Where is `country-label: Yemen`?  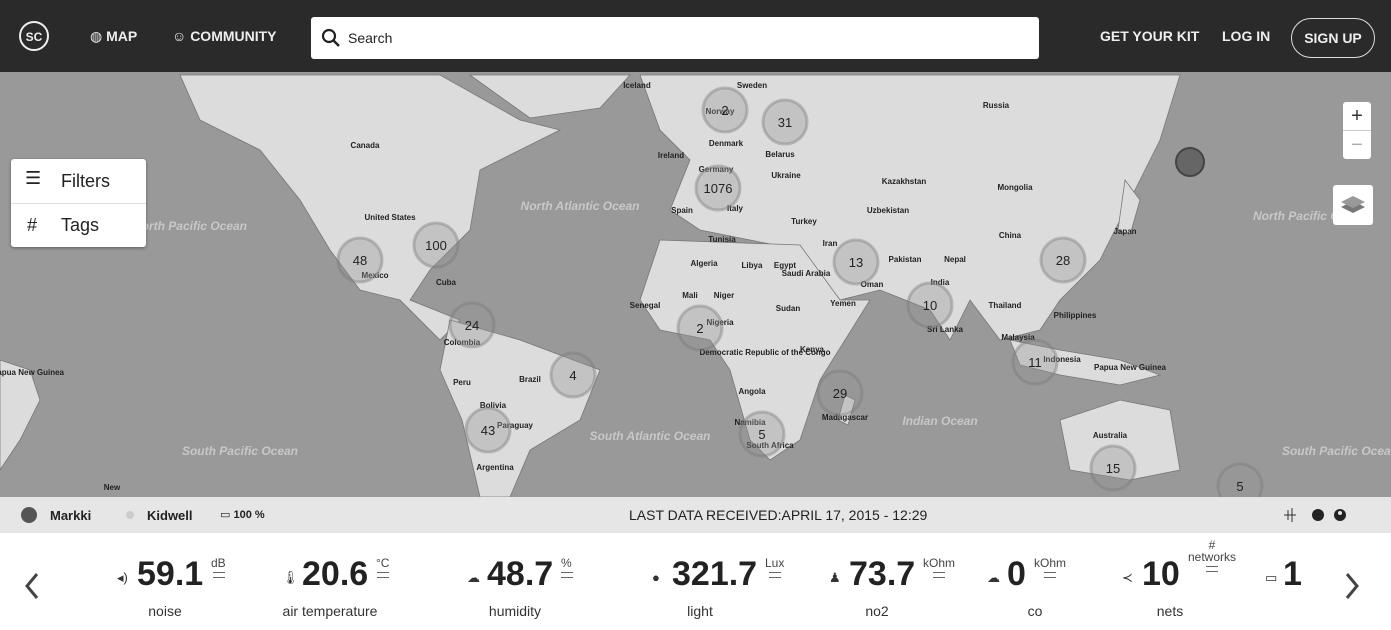 country-label: Yemen is located at coordinates (843, 303).